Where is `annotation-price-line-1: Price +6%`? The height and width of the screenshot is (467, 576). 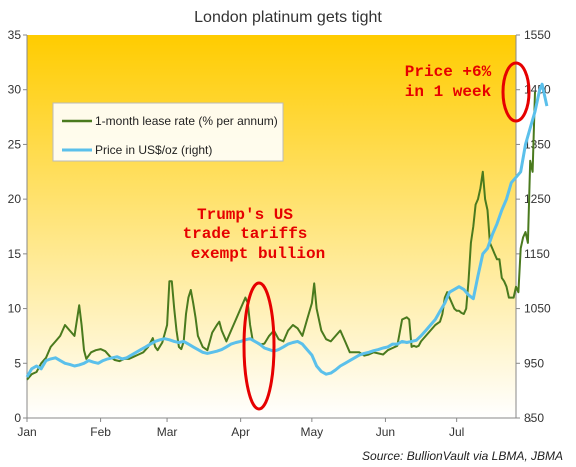 annotation-price-line-1: Price +6% is located at coordinates (448, 72).